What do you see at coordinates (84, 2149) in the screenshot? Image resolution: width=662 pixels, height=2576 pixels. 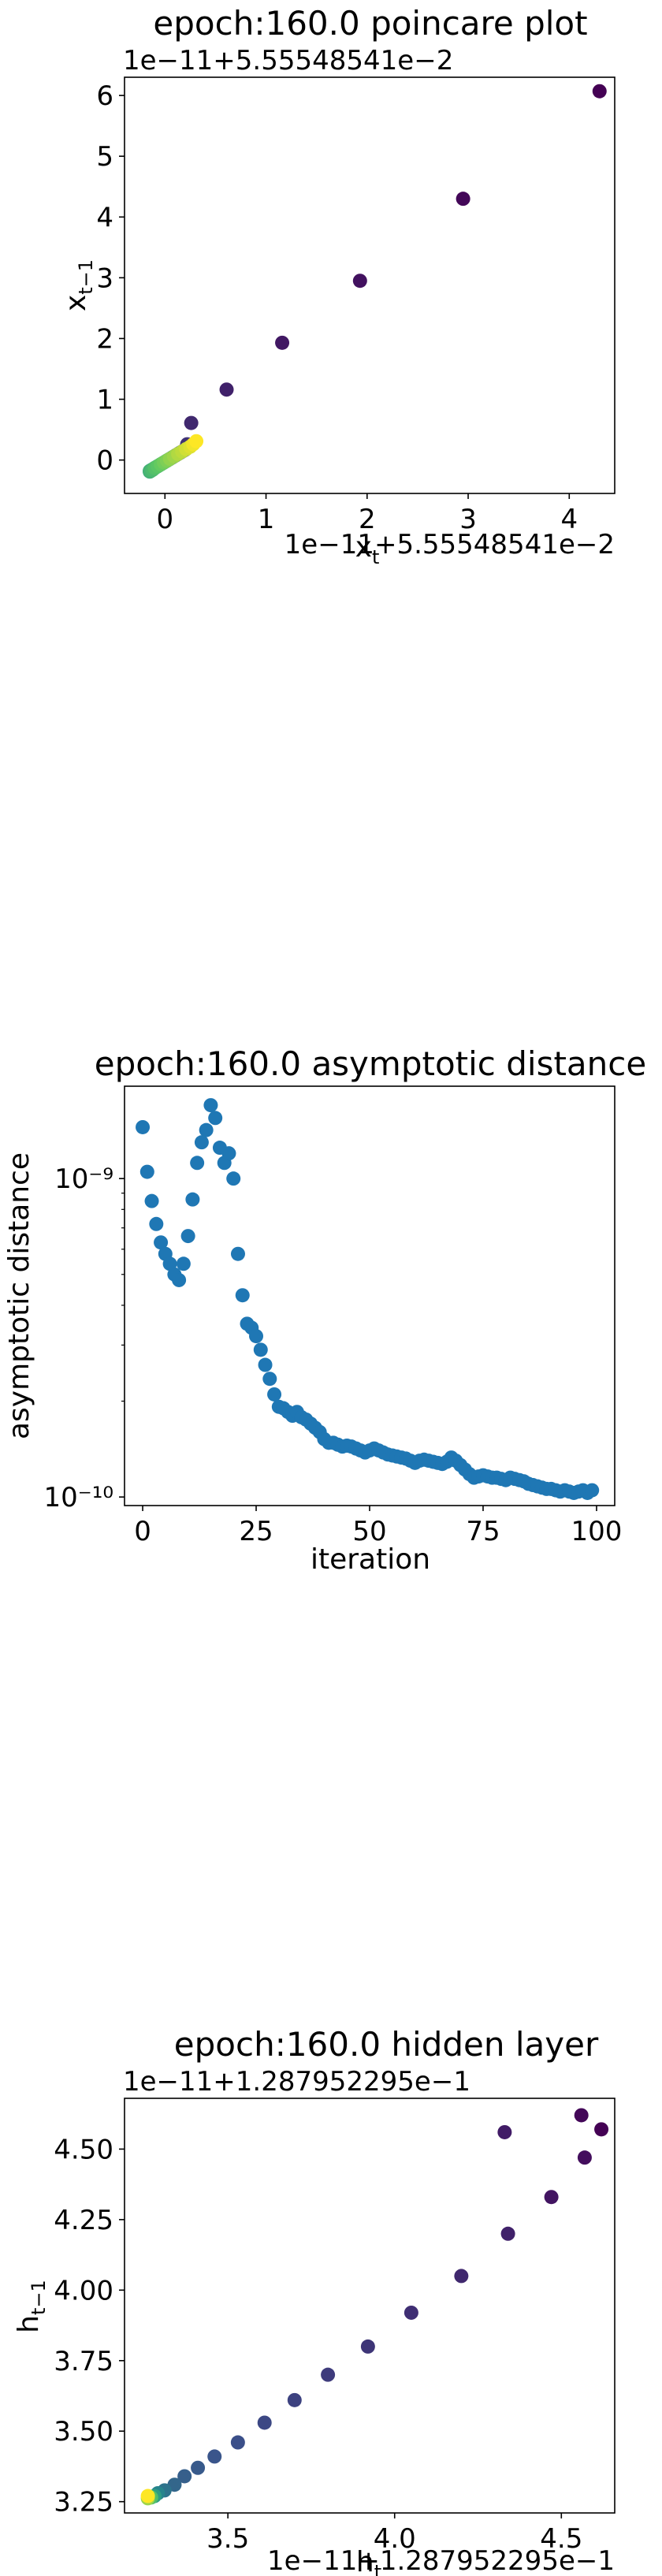 I see `y-tick-label: 4.50` at bounding box center [84, 2149].